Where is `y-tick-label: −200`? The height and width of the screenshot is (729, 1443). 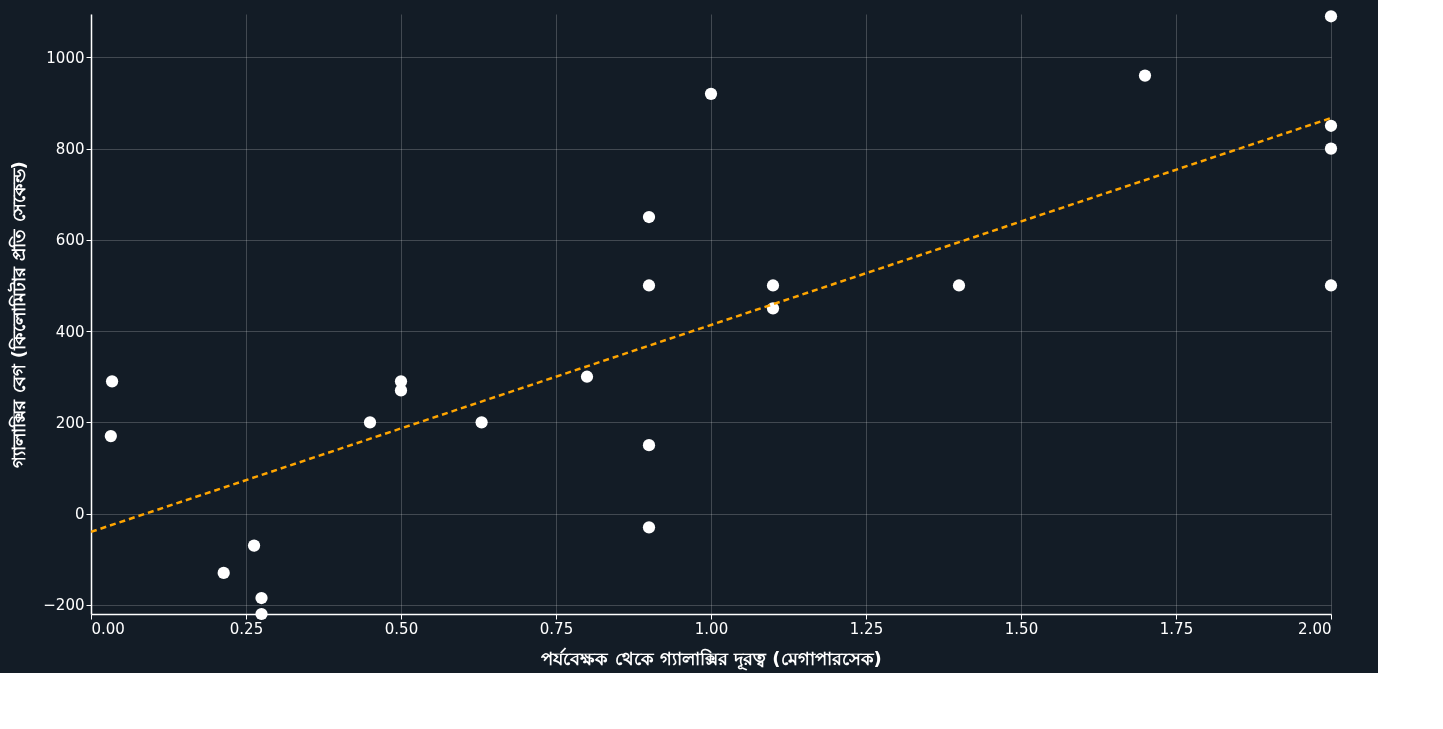
y-tick-label: −200 is located at coordinates (64, 605).